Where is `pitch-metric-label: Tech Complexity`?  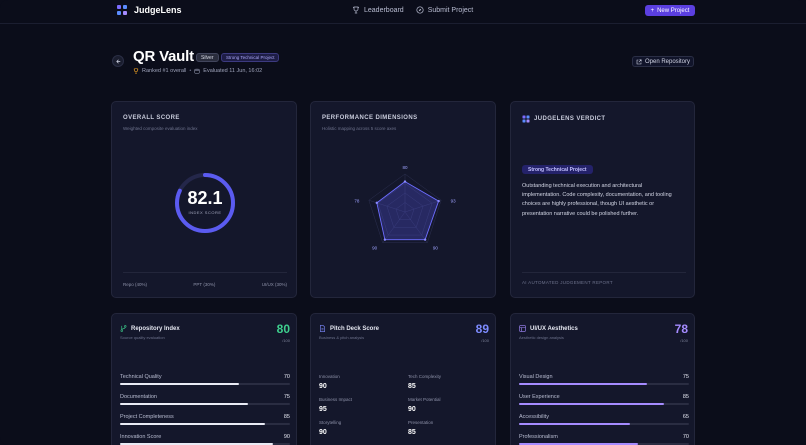 pitch-metric-label: Tech Complexity is located at coordinates (425, 376).